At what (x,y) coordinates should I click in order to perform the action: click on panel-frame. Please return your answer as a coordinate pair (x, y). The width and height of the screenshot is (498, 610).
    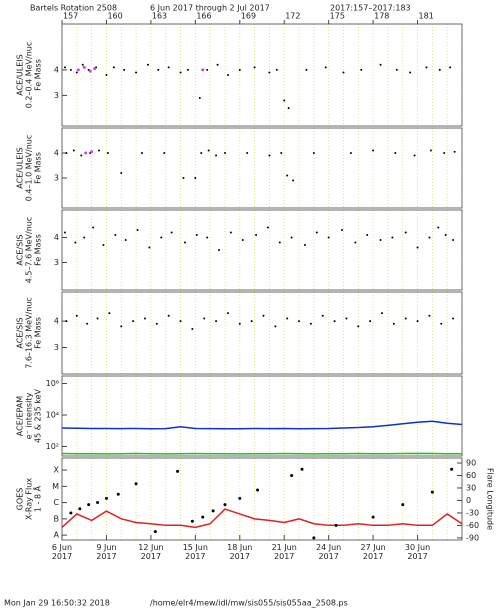
    Looking at the image, I should click on (262, 168).